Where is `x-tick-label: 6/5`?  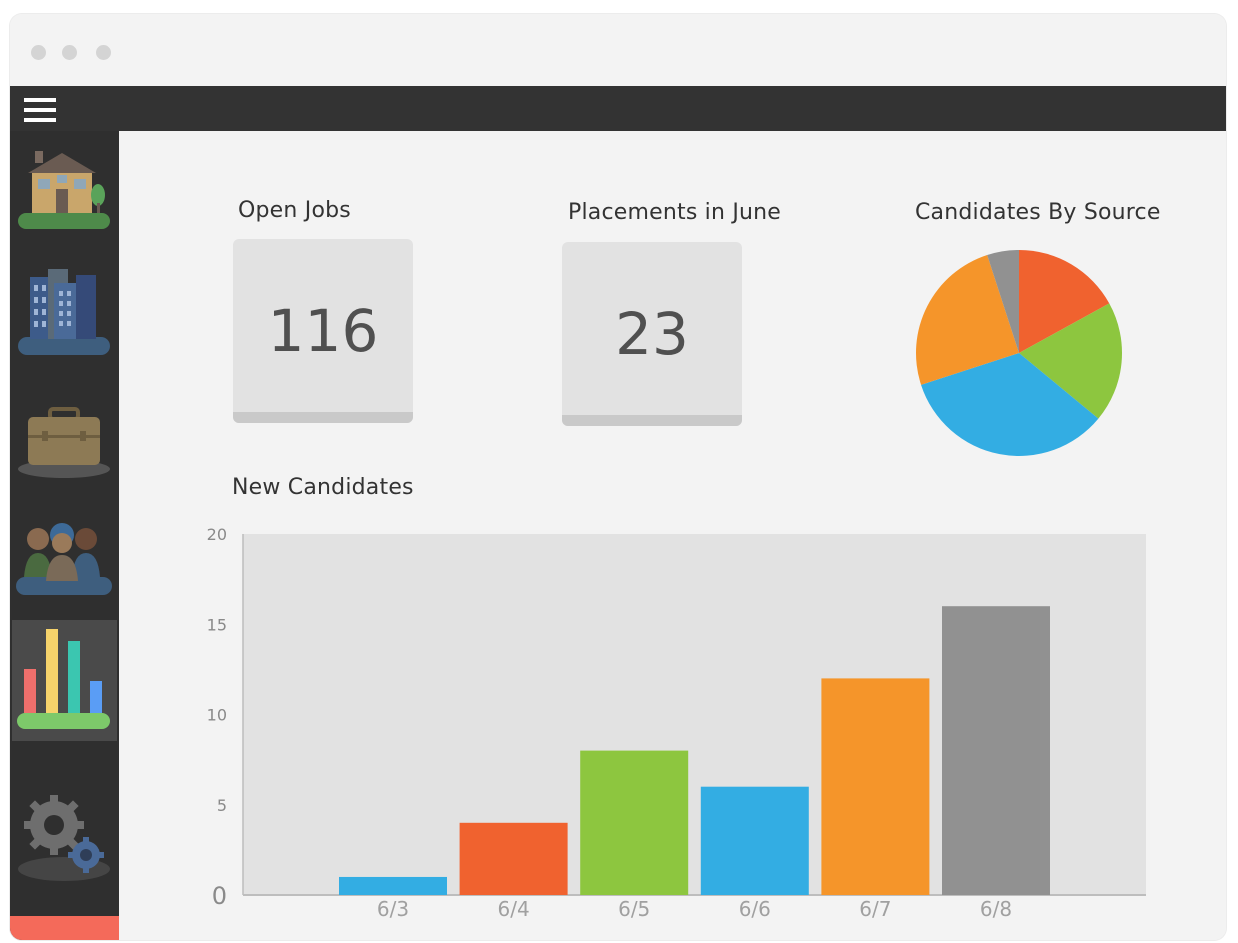
x-tick-label: 6/5 is located at coordinates (634, 909).